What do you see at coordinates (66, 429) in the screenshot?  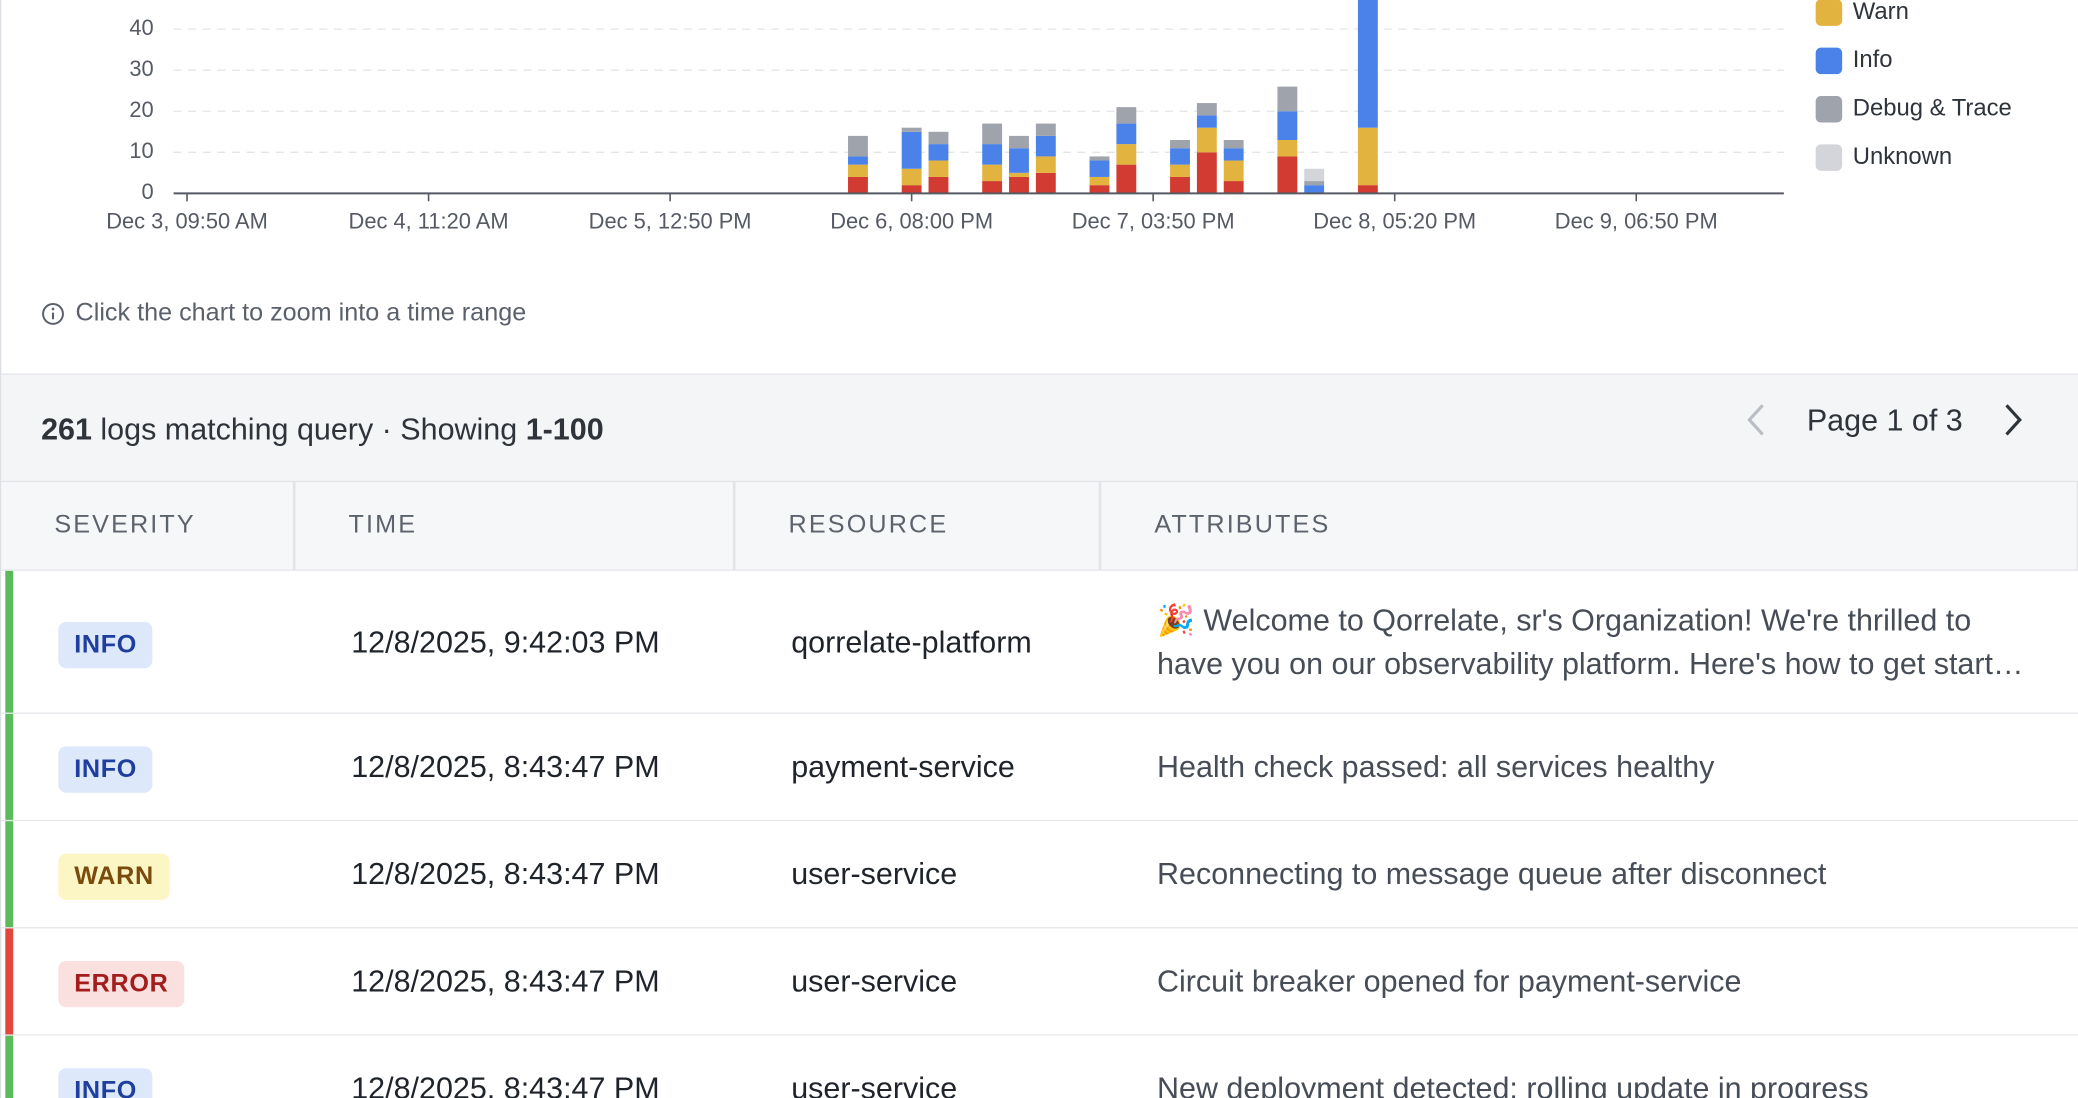 I see `count: 261` at bounding box center [66, 429].